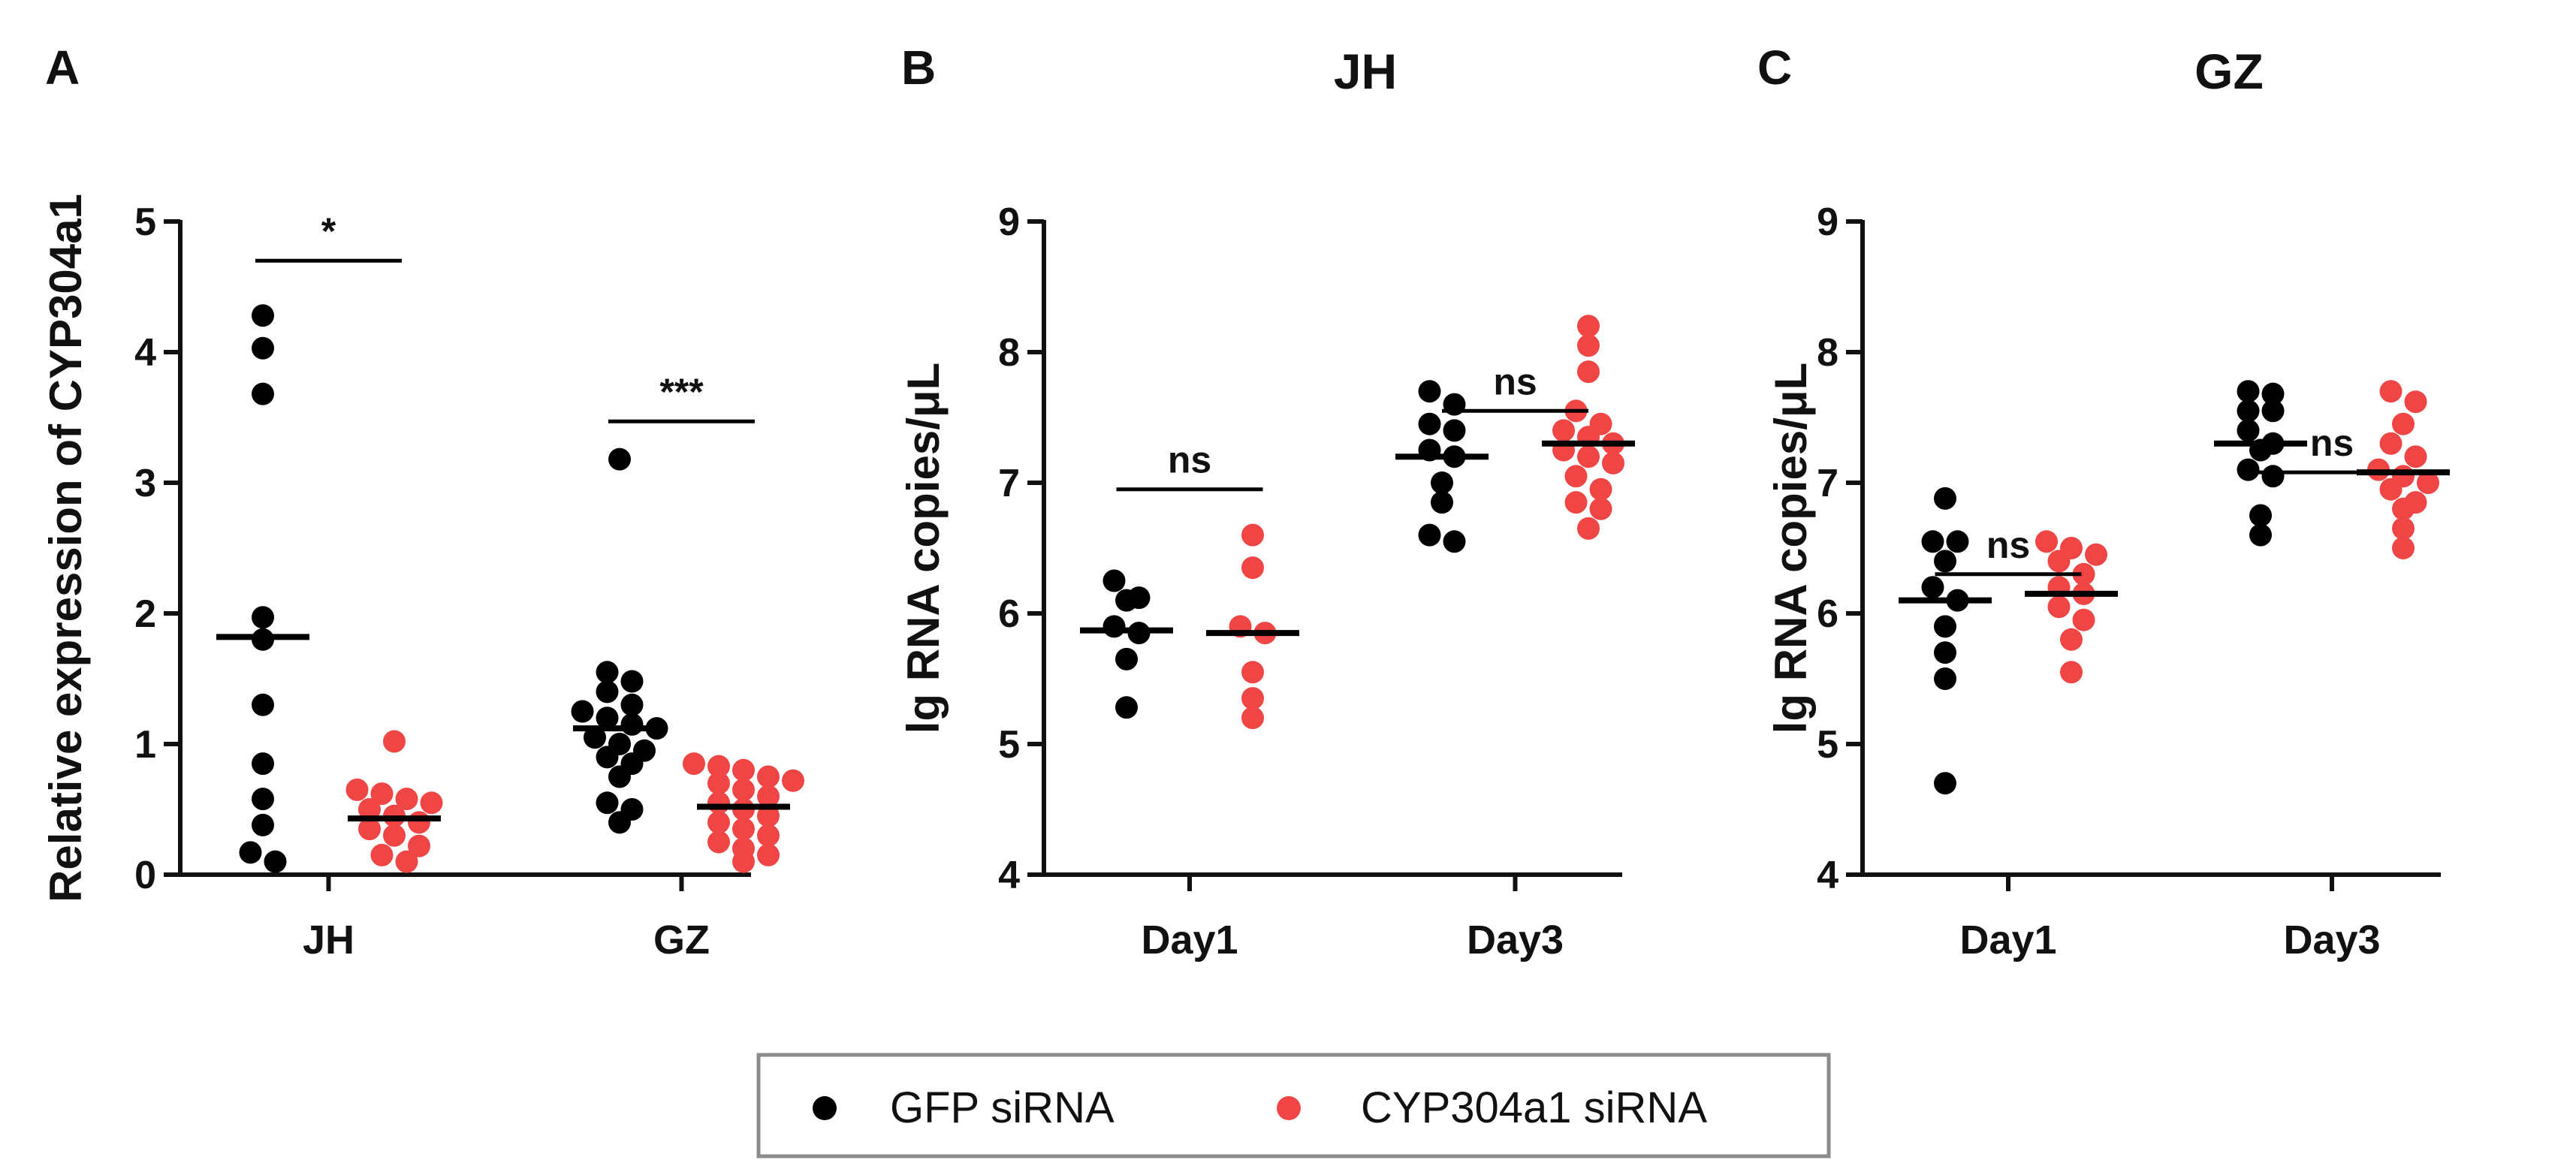  Describe the element at coordinates (2229, 72) in the screenshot. I see `panel-title: GZ` at that location.